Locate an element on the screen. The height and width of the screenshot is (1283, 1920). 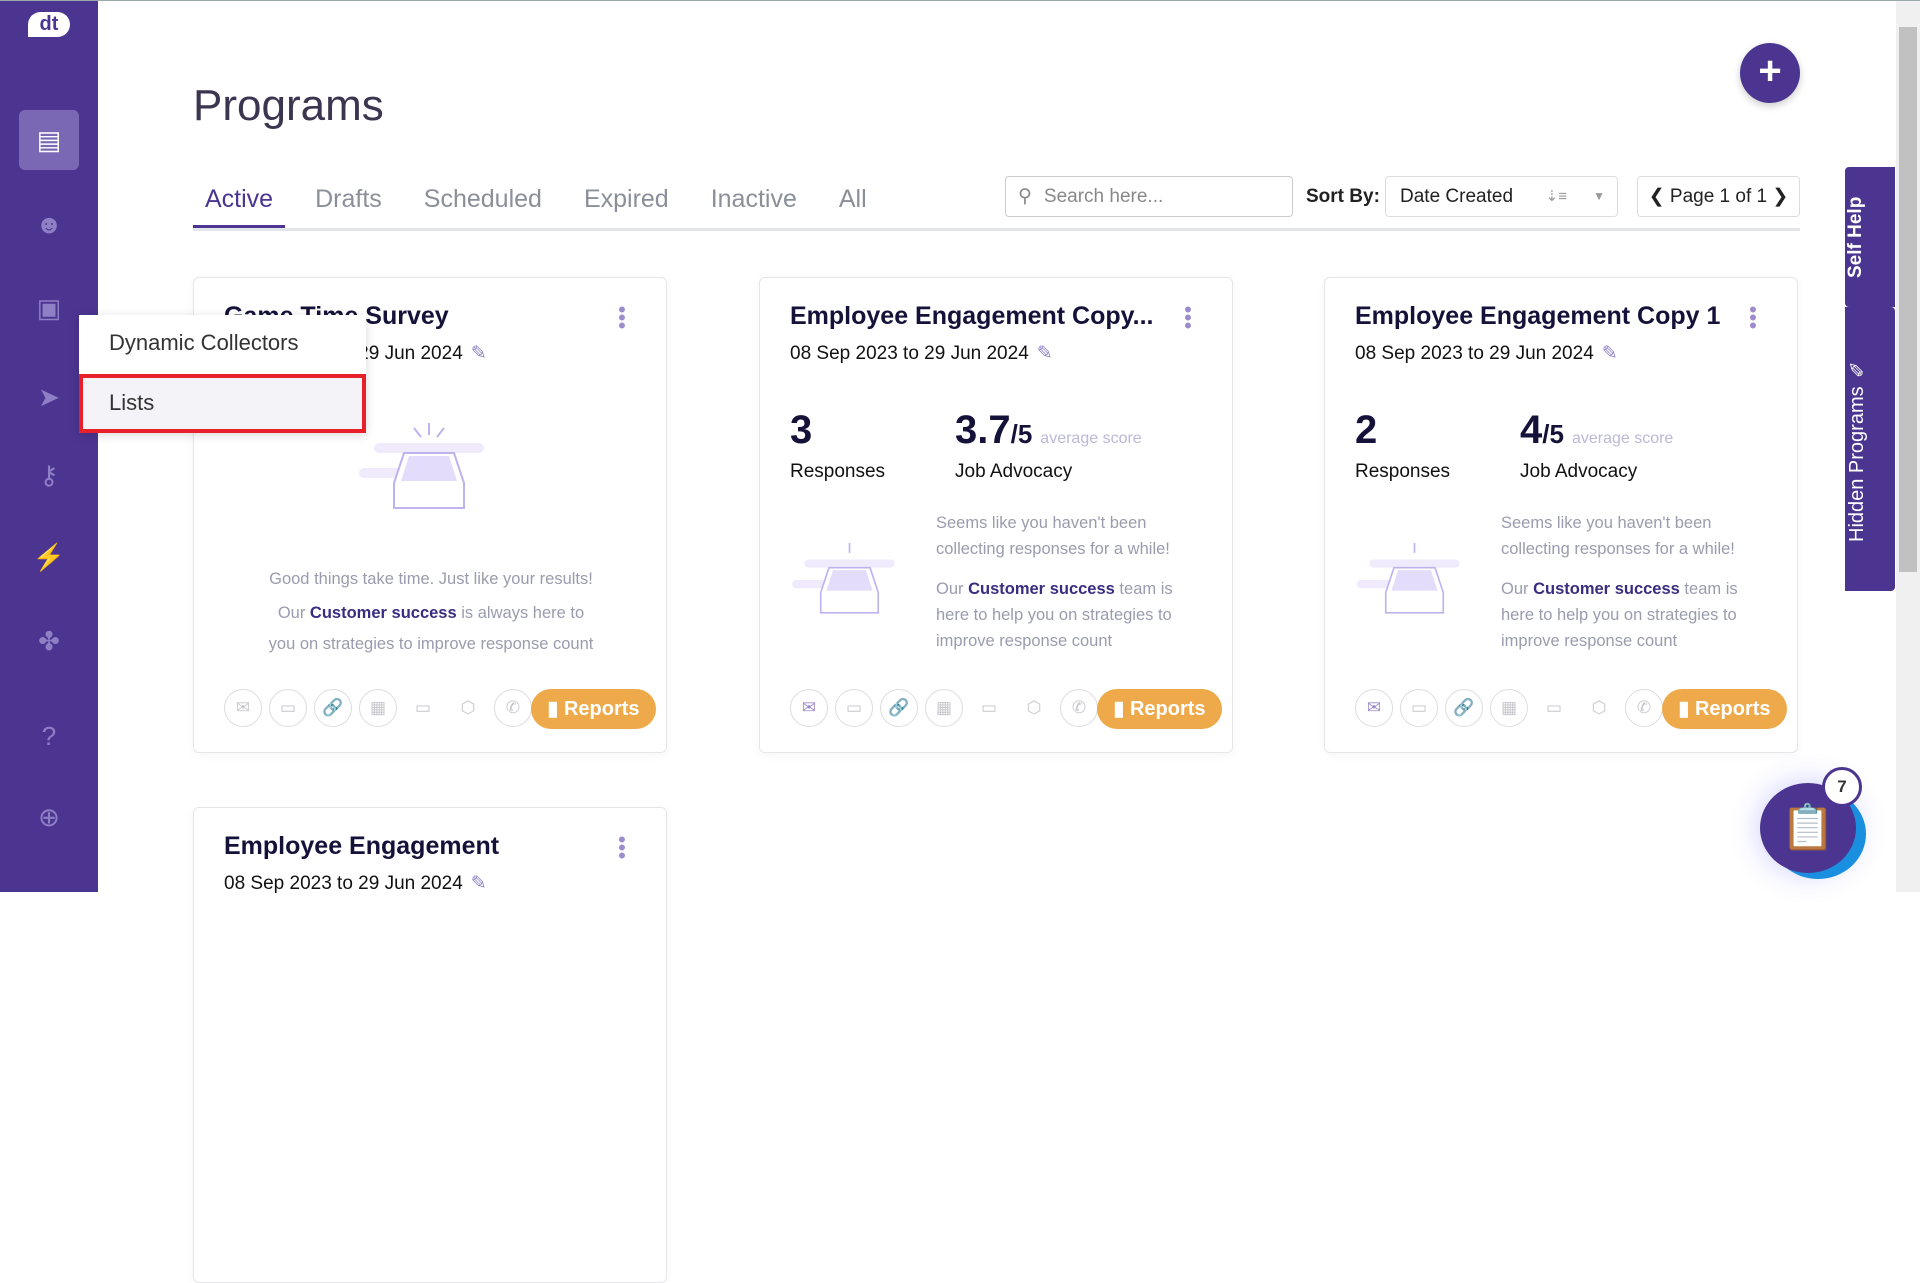
collectors-menu: Dynamic Collectors Lists is located at coordinates (222, 374).